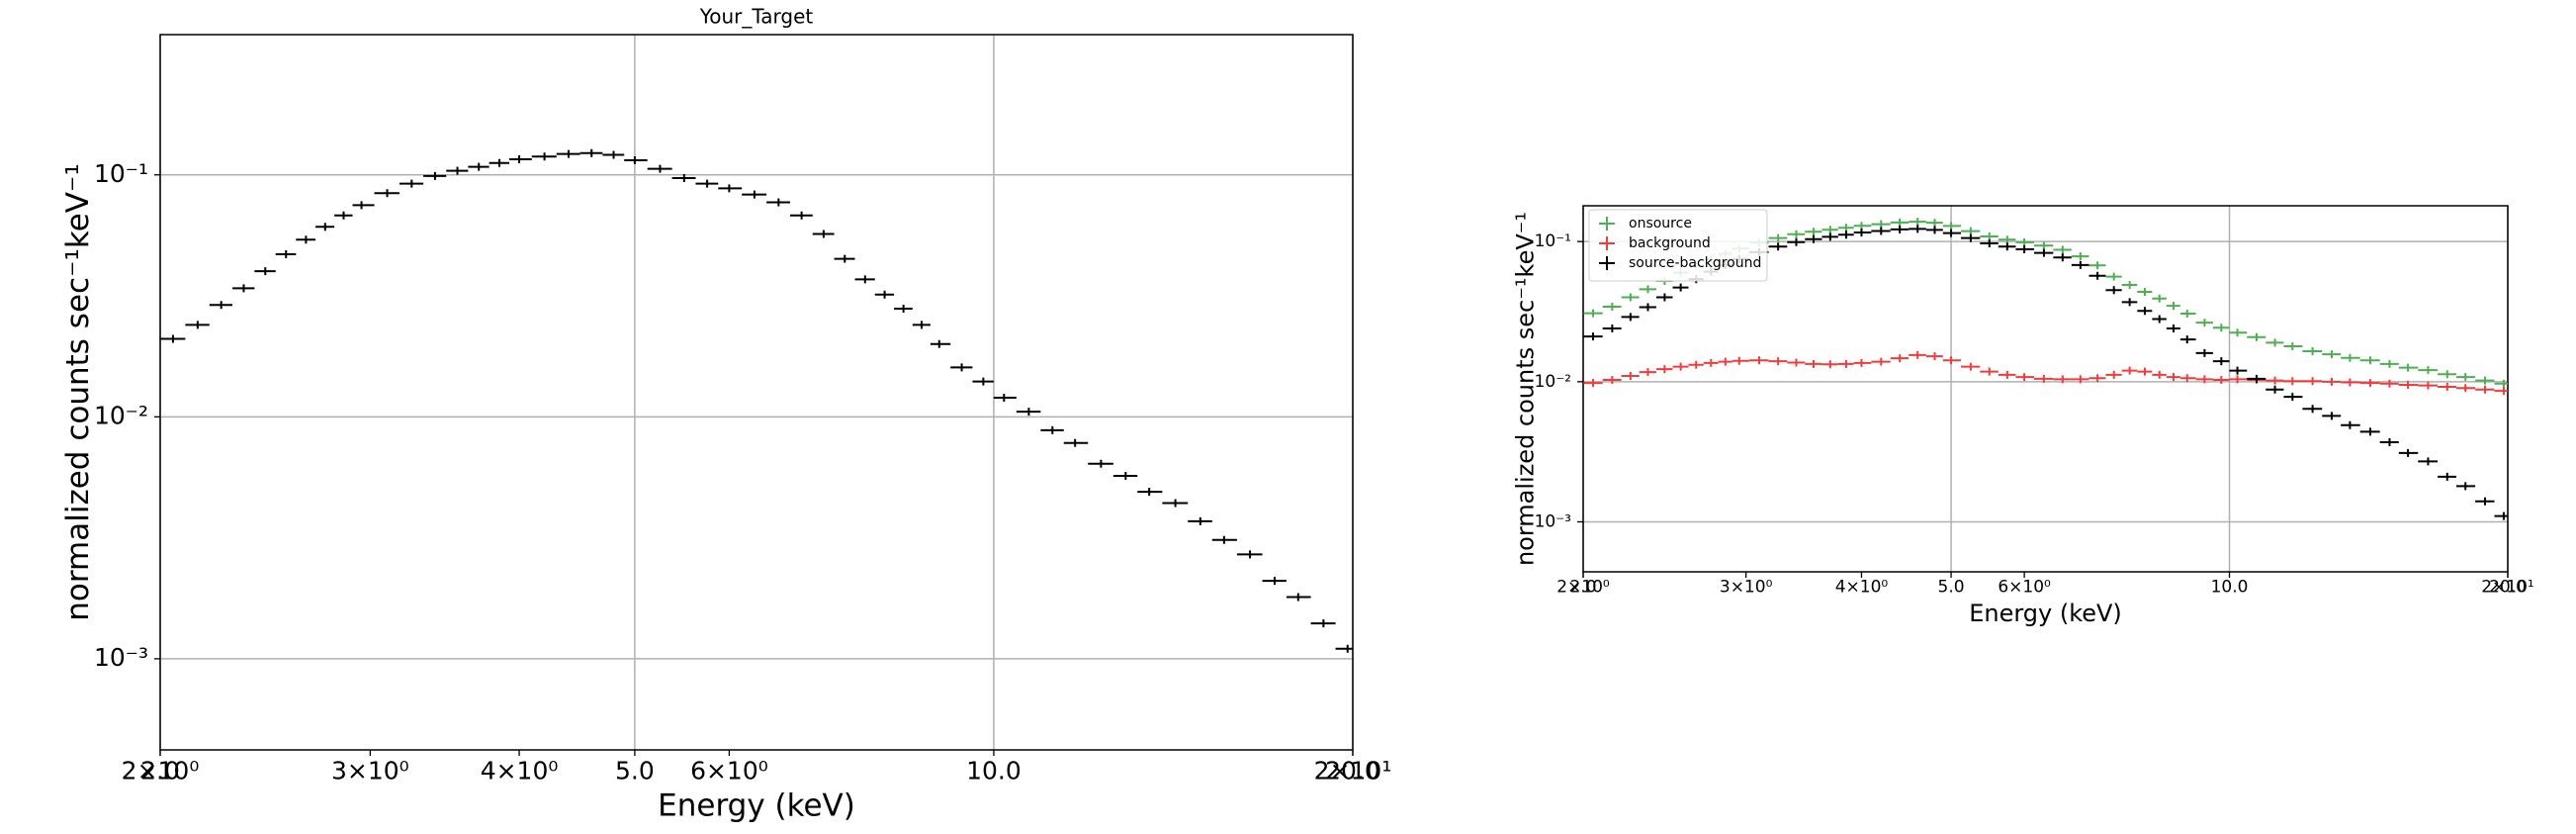 This screenshot has height=834, width=2576. What do you see at coordinates (1670, 243) in the screenshot?
I see `legend-label: background` at bounding box center [1670, 243].